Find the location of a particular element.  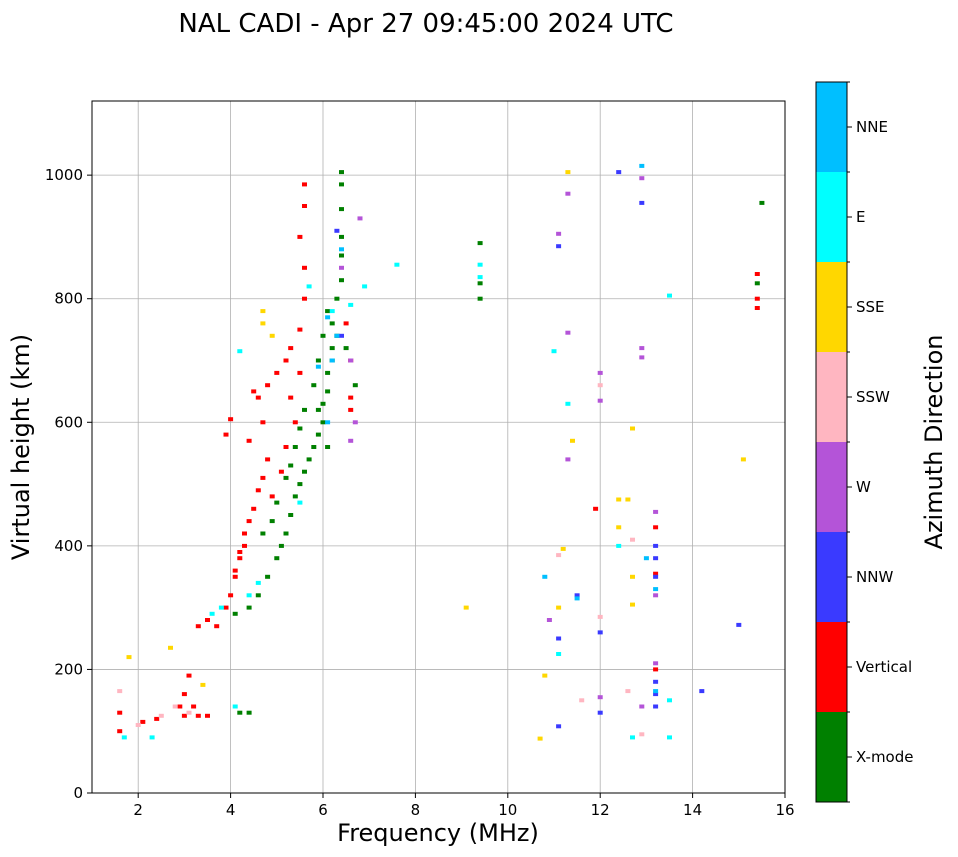

y-tick-label-200: 200 is located at coordinates (68, 669).